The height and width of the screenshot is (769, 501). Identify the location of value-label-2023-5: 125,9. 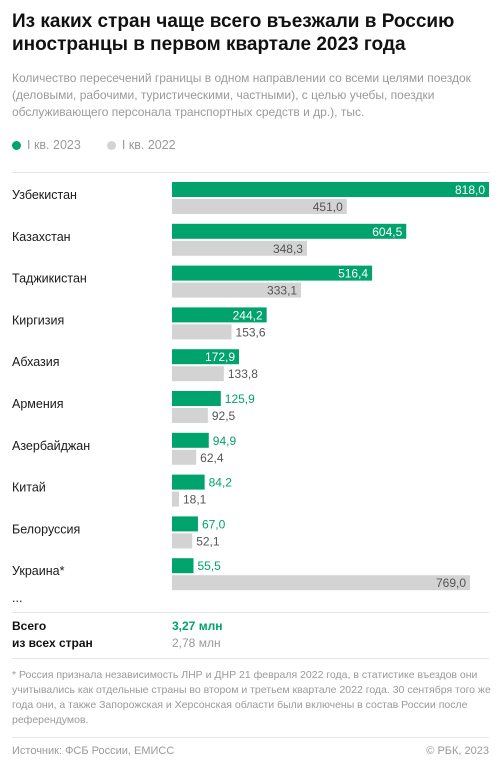
(240, 399).